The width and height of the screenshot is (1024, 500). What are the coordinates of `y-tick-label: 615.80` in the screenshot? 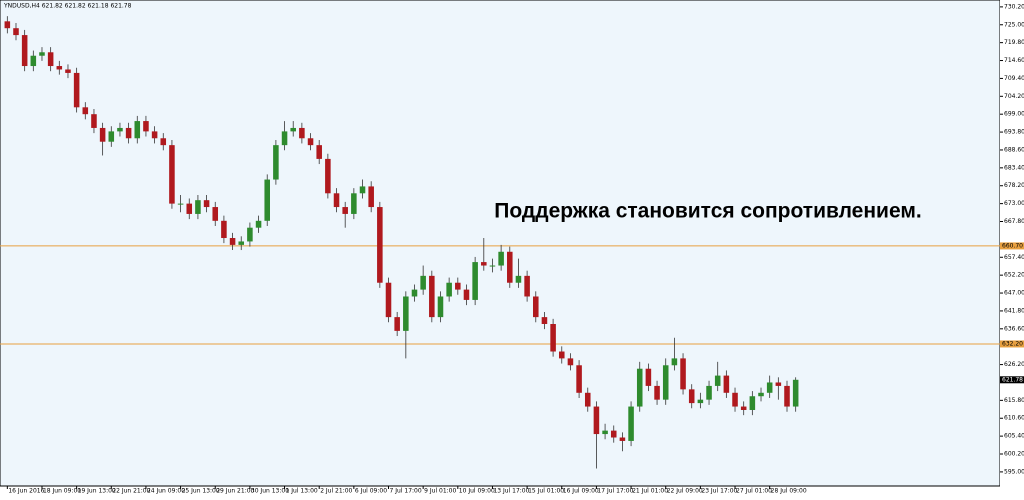 It's located at (1014, 400).